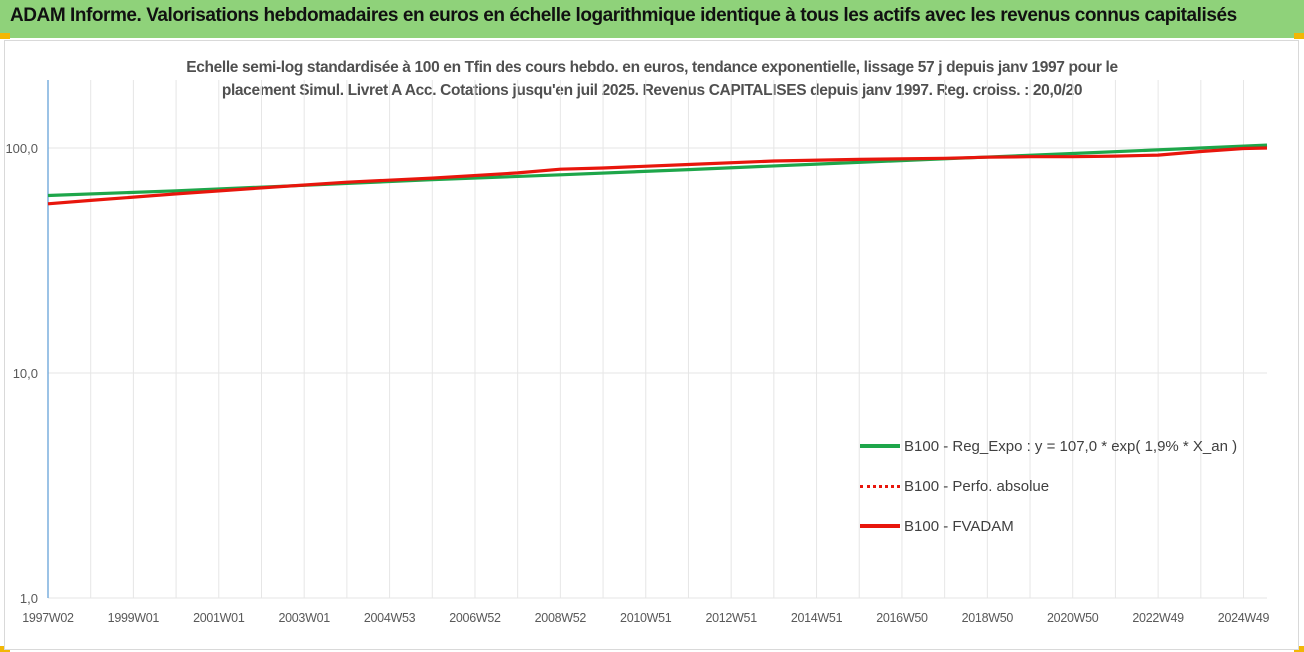  What do you see at coordinates (134, 618) in the screenshot?
I see `x-tick-label: 1999W01` at bounding box center [134, 618].